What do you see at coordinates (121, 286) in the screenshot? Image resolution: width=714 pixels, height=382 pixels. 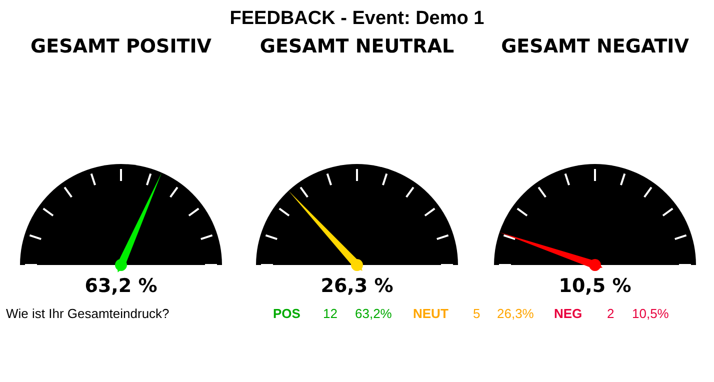 I see `data-label: 63,2 %` at bounding box center [121, 286].